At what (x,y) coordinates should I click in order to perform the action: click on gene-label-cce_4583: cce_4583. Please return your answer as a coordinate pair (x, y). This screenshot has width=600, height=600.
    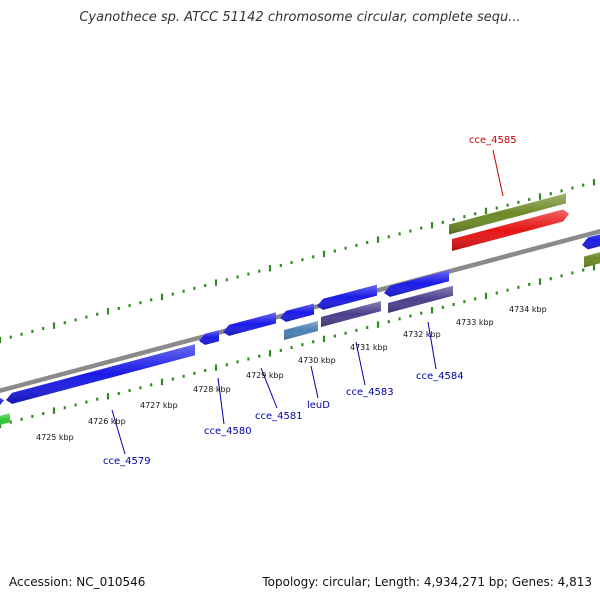
    Looking at the image, I should click on (370, 392).